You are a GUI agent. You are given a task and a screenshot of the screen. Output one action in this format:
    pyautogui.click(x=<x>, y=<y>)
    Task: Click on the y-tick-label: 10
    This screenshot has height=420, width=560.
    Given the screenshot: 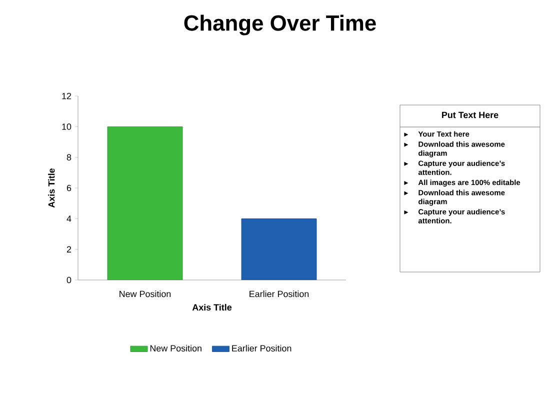 What is the action you would take?
    pyautogui.click(x=67, y=126)
    